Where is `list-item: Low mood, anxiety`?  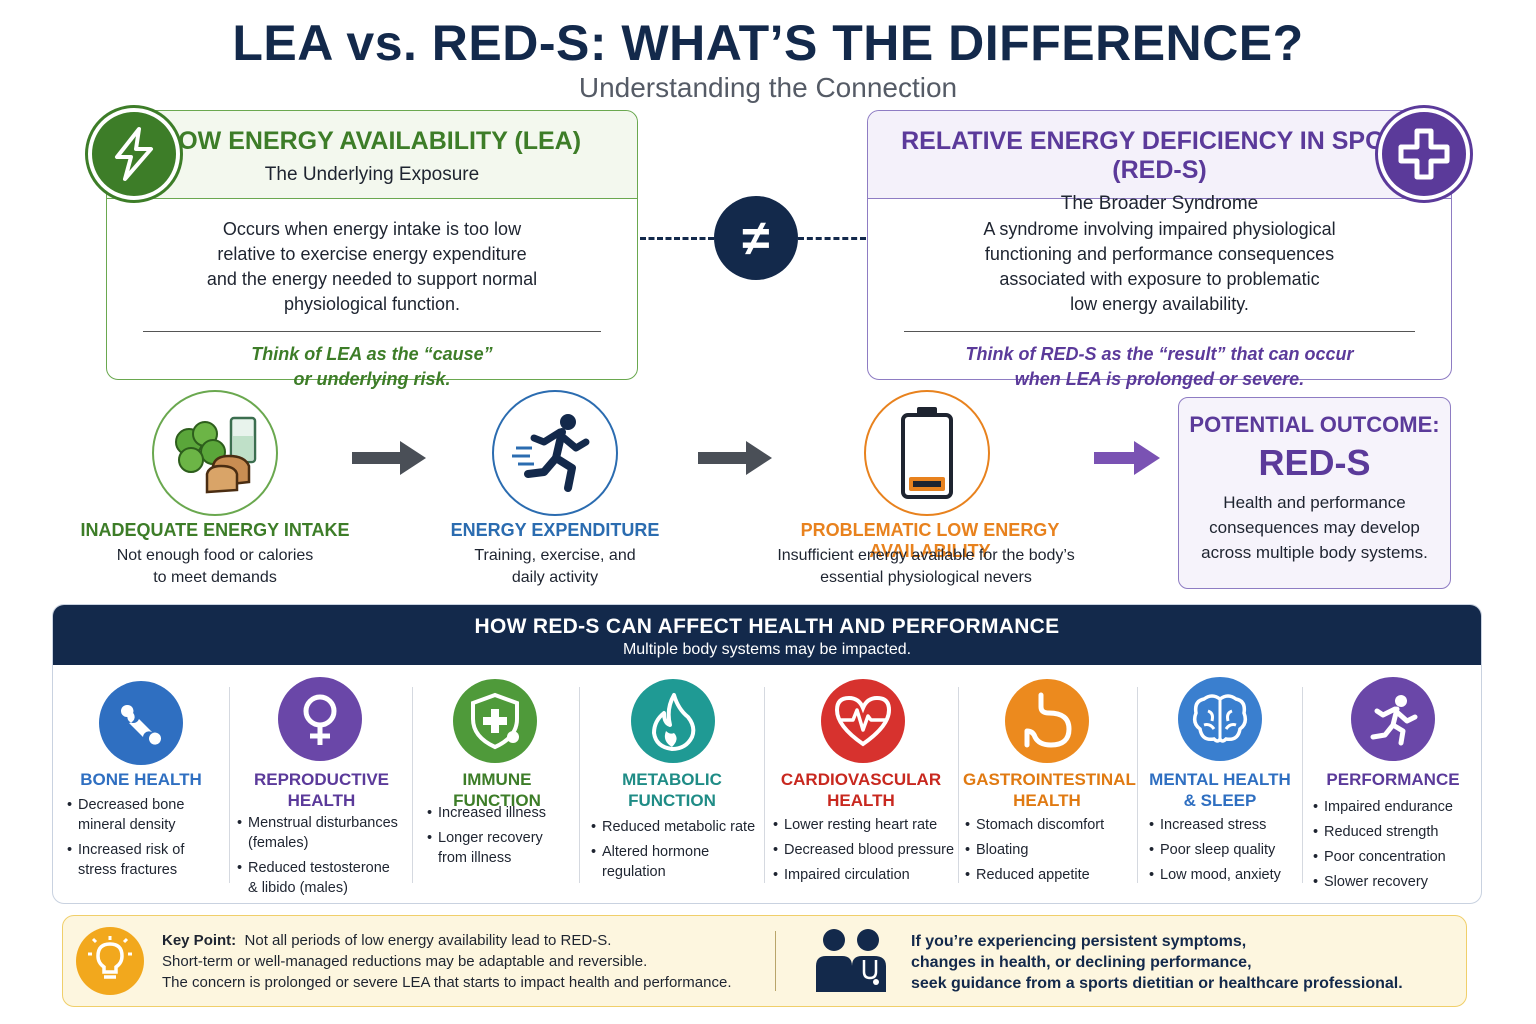 list-item: Low mood, anxiety is located at coordinates (1224, 875).